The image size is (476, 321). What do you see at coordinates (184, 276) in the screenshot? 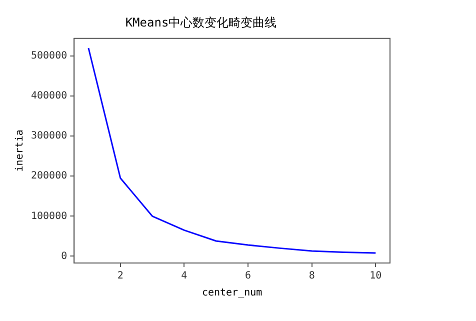
I see `x-tick-label: 4` at bounding box center [184, 276].